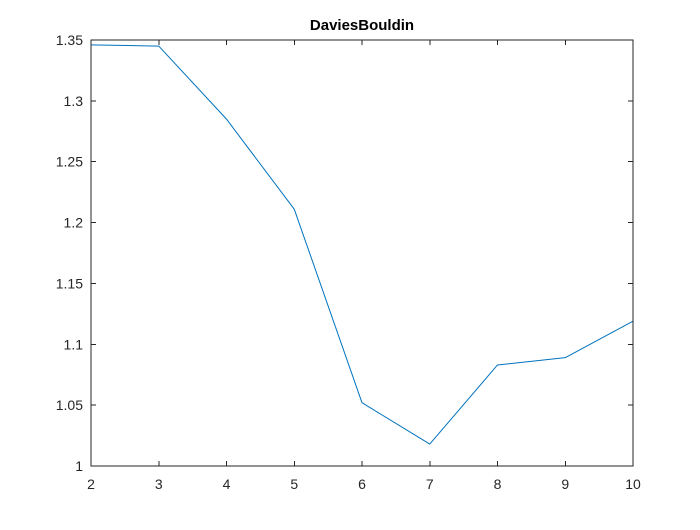  What do you see at coordinates (74, 101) in the screenshot?
I see `y-tick-label: 1.3` at bounding box center [74, 101].